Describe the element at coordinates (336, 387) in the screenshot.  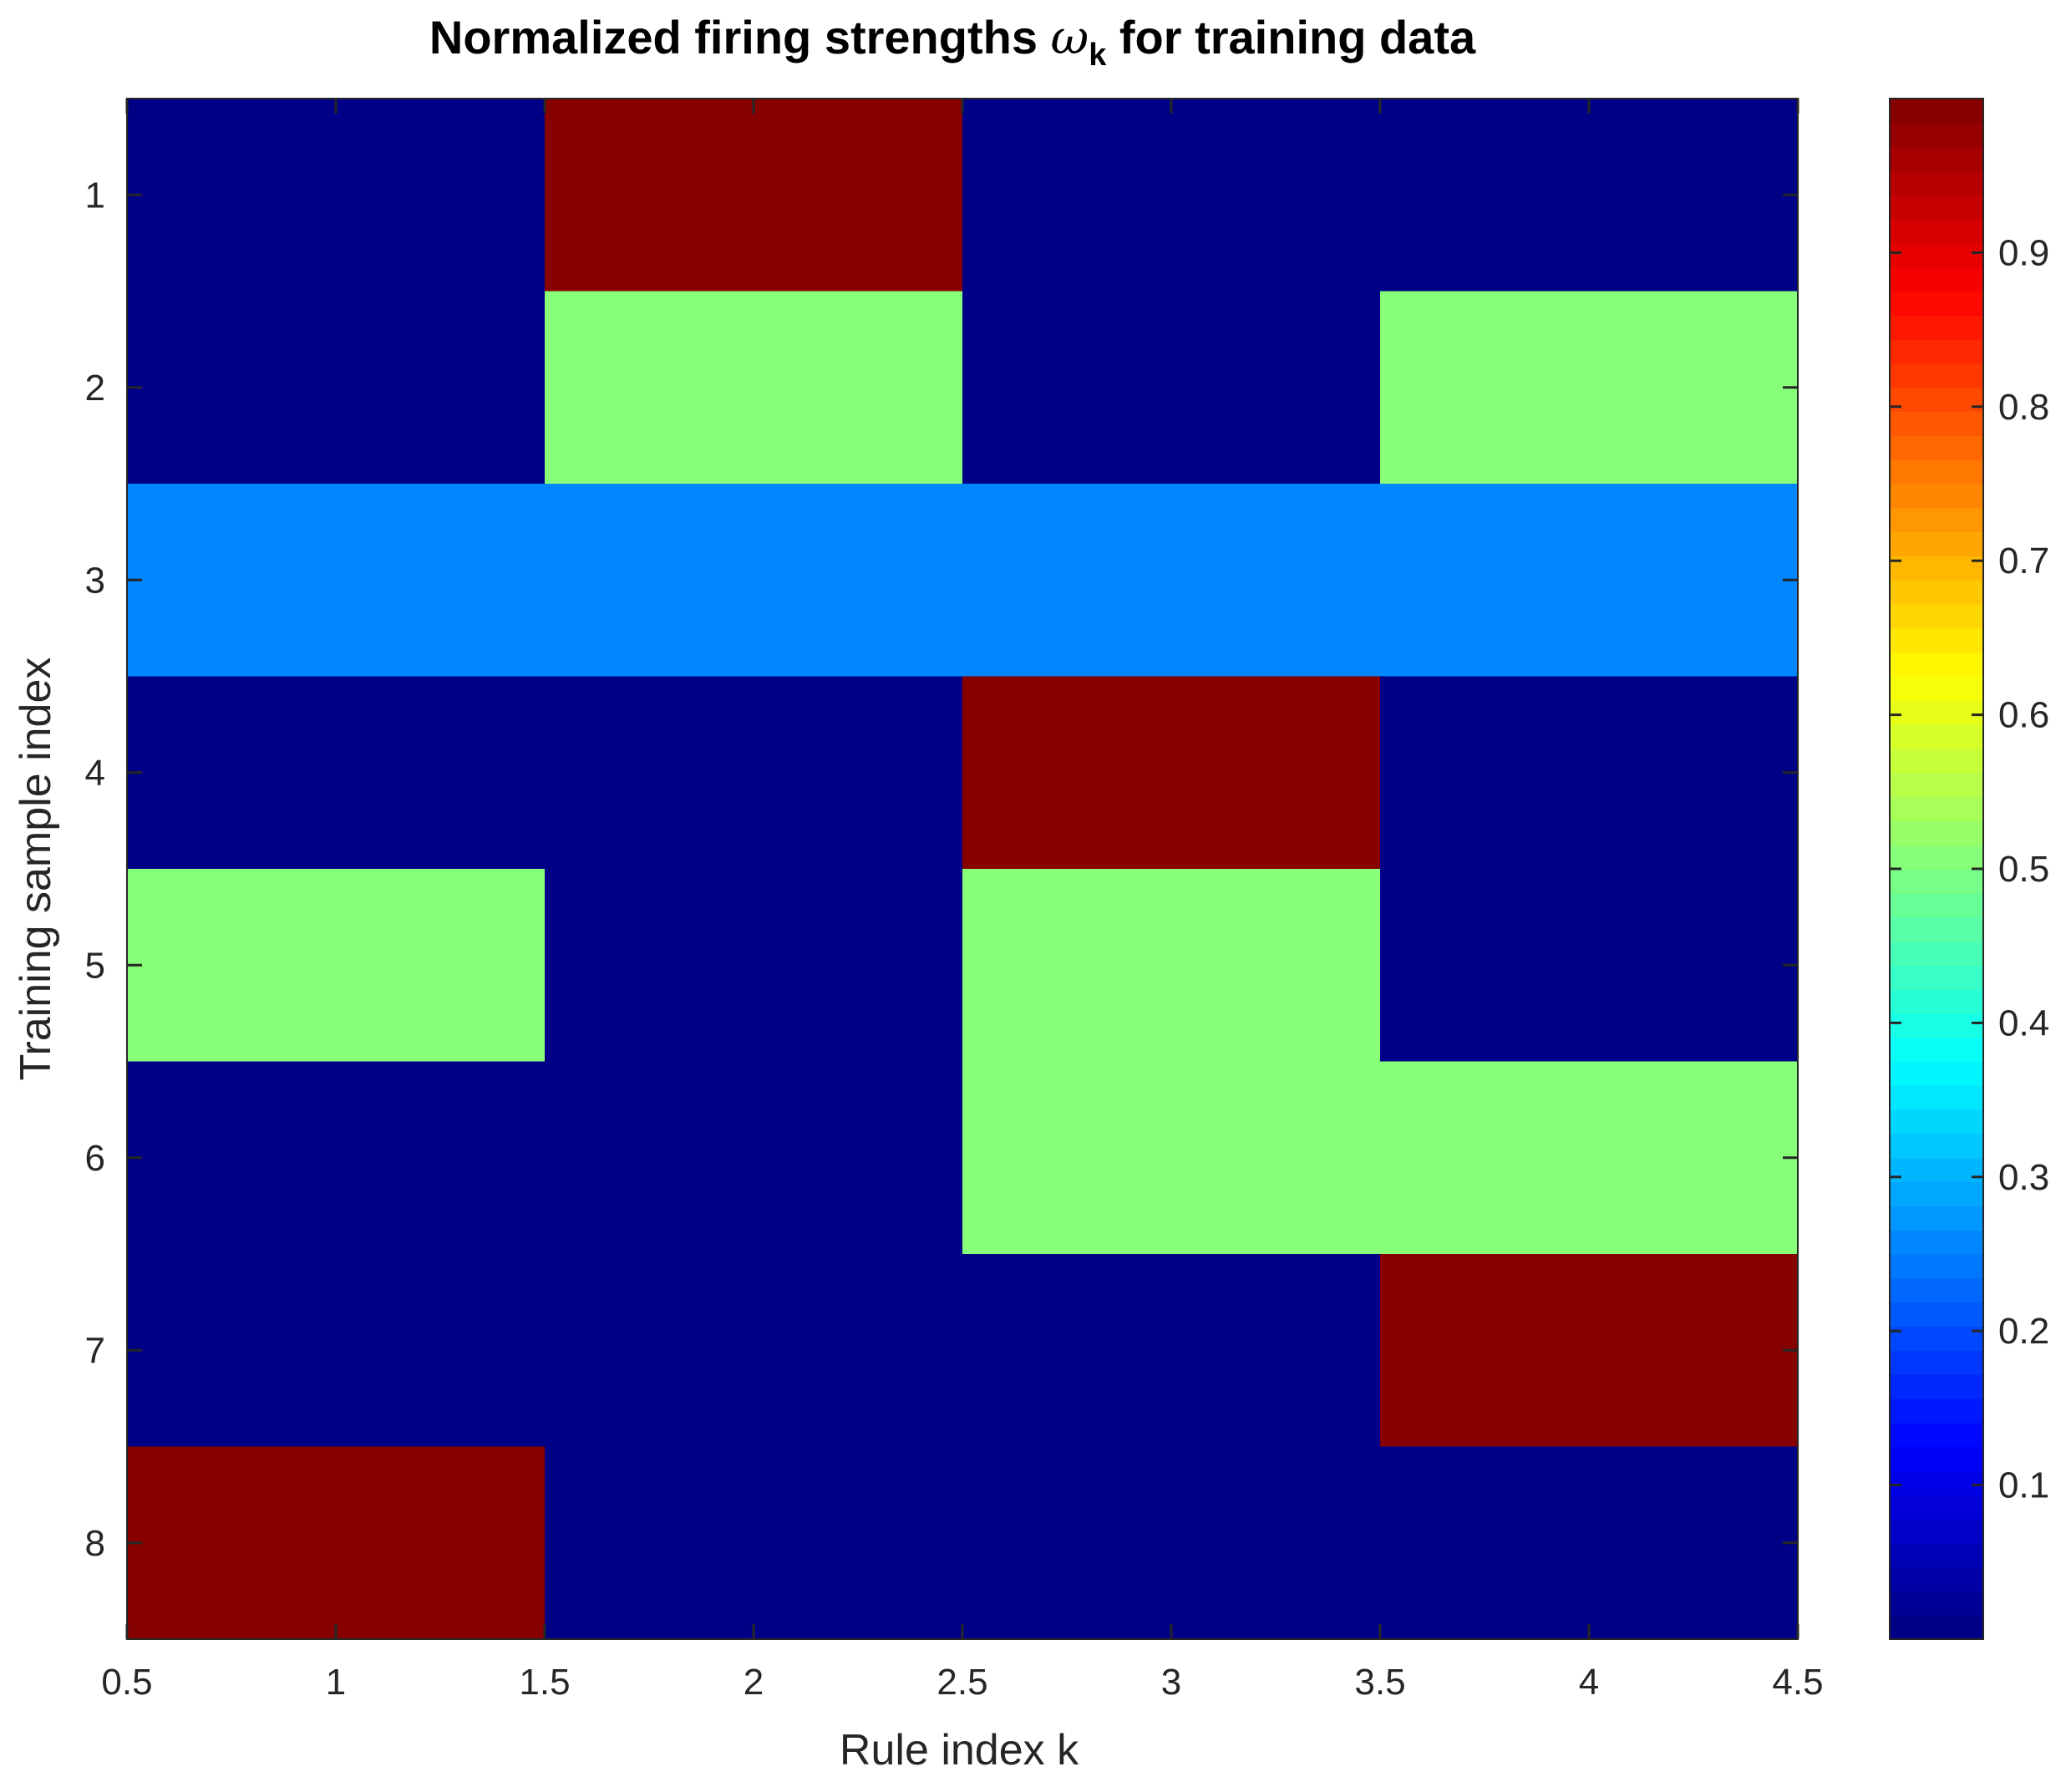
I see `heatmap-cell-r2-c1` at that location.